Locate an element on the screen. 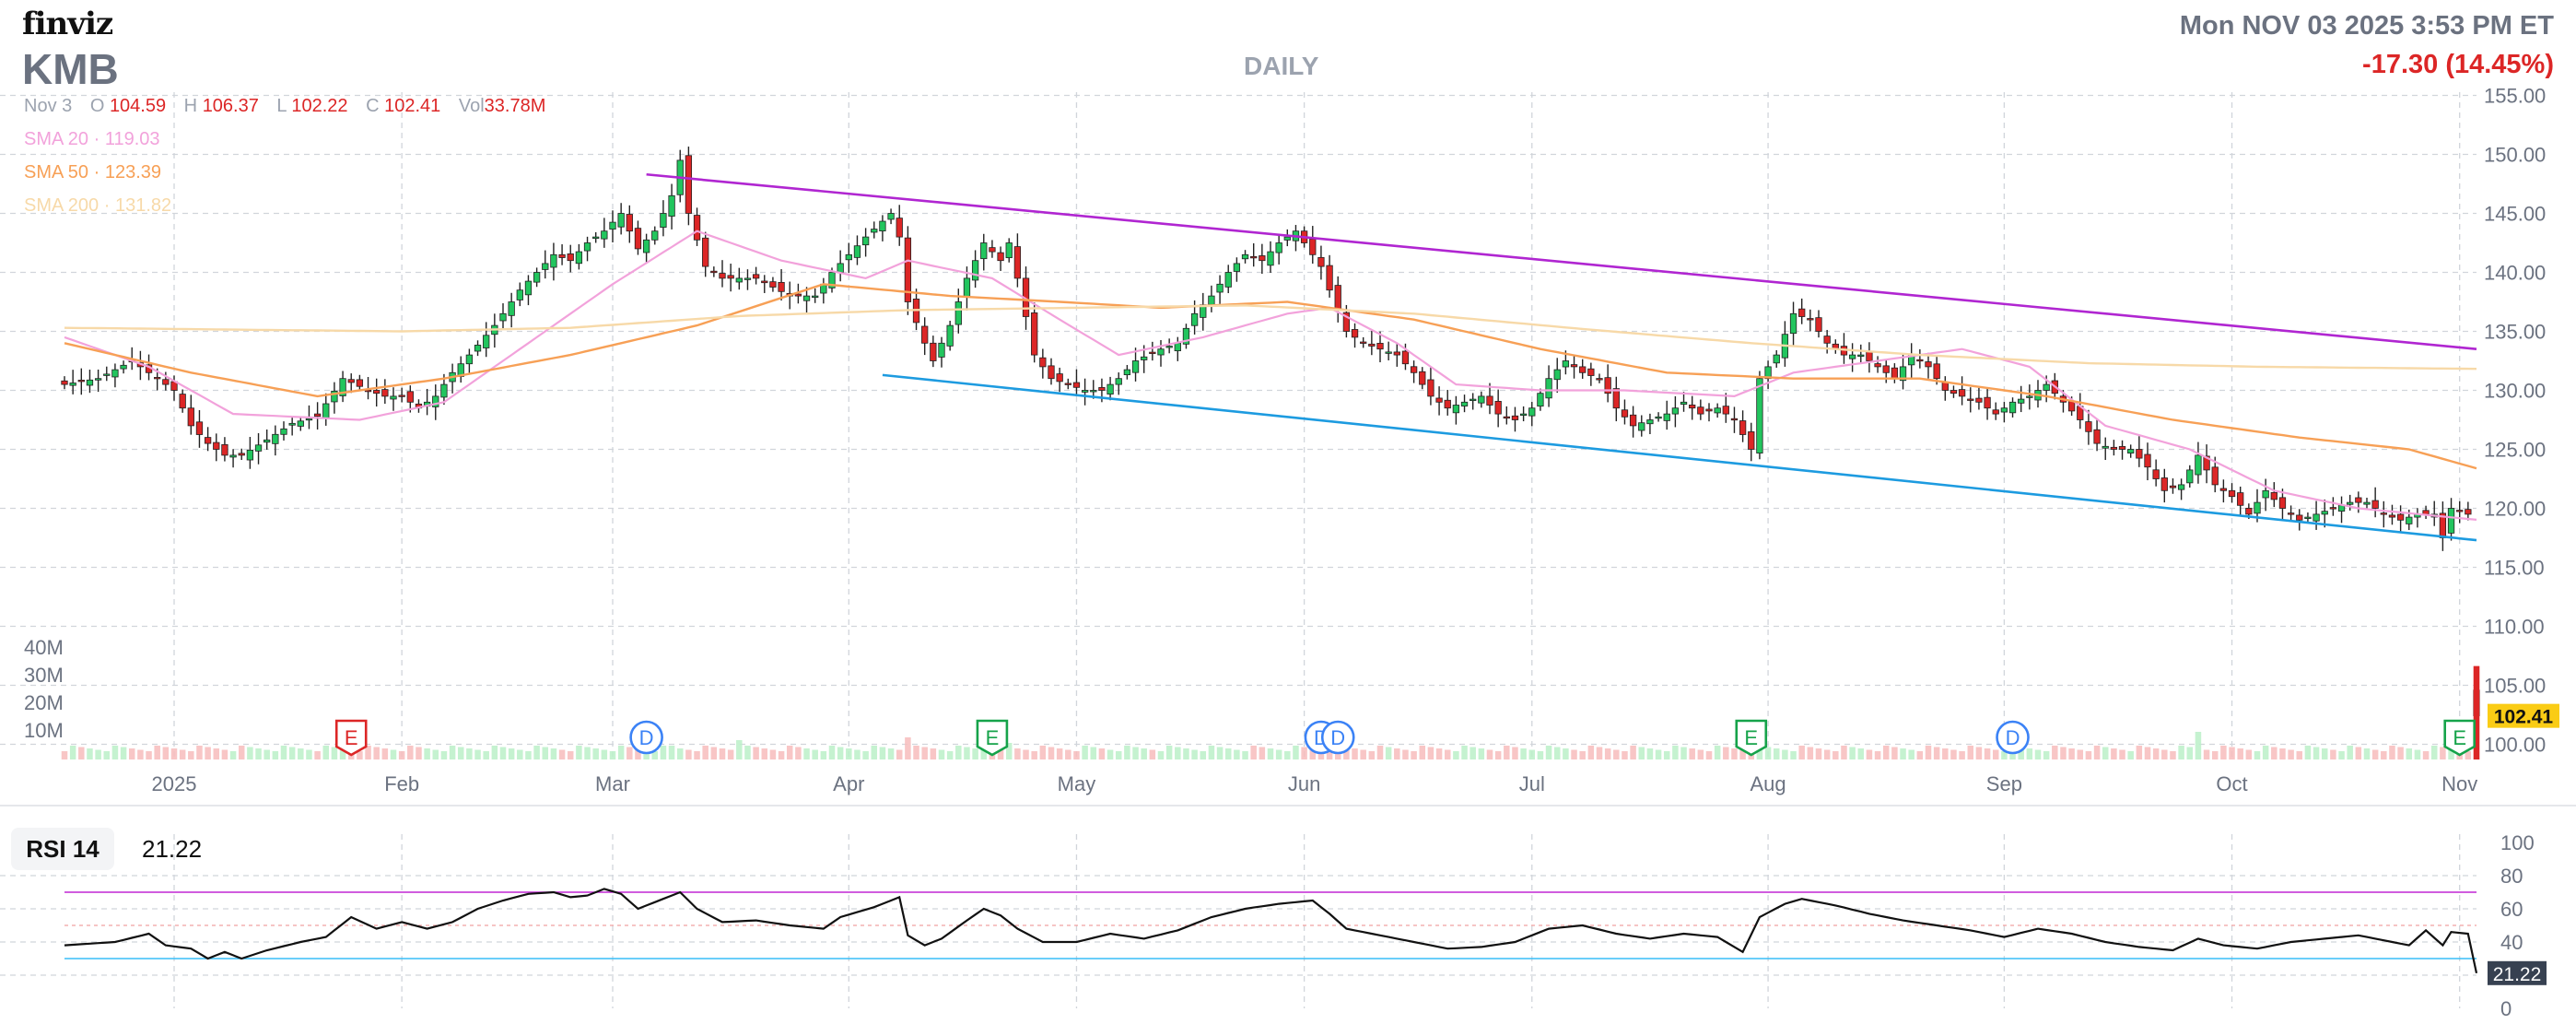  open-value: 104.59 is located at coordinates (138, 106).